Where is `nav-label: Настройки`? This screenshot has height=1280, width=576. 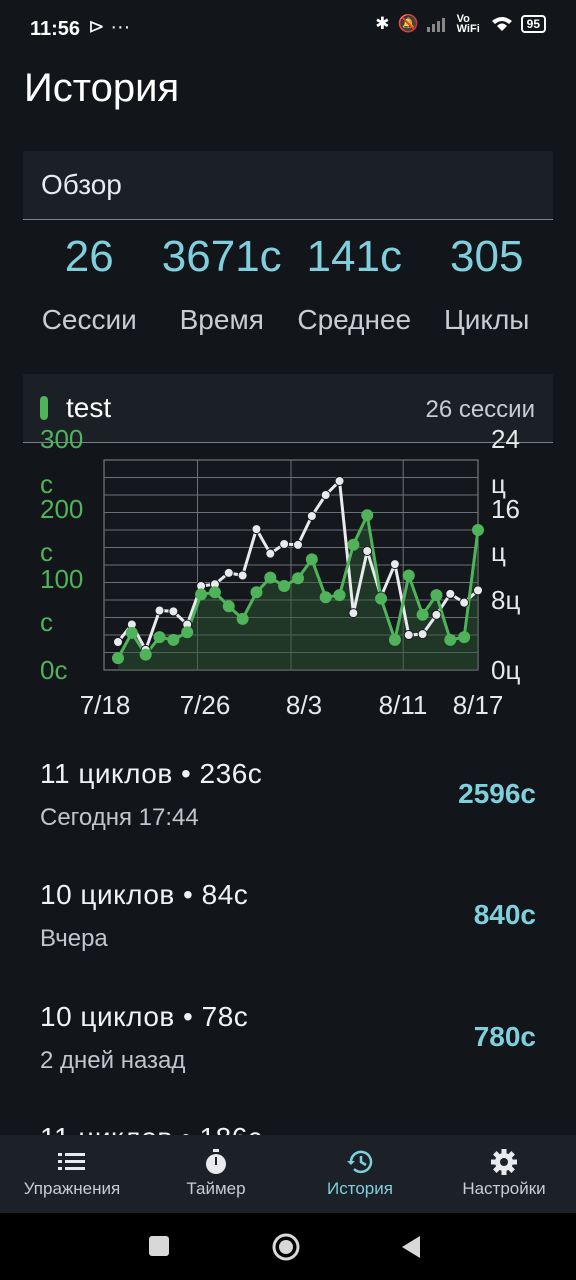
nav-label: Настройки is located at coordinates (504, 1188).